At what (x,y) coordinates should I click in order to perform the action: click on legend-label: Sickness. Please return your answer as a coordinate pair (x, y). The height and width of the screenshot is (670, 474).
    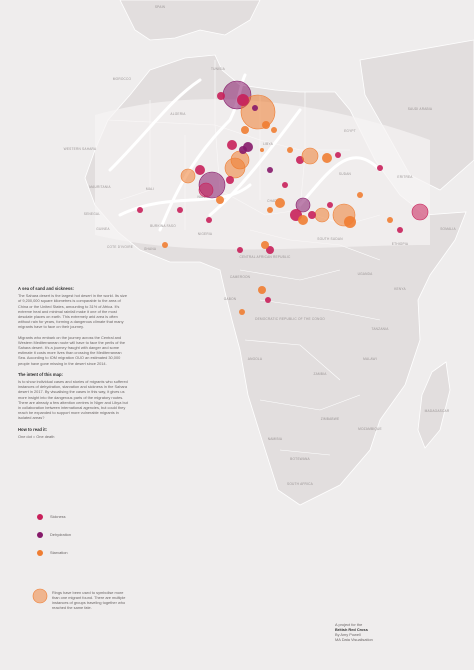
    Looking at the image, I should click on (58, 516).